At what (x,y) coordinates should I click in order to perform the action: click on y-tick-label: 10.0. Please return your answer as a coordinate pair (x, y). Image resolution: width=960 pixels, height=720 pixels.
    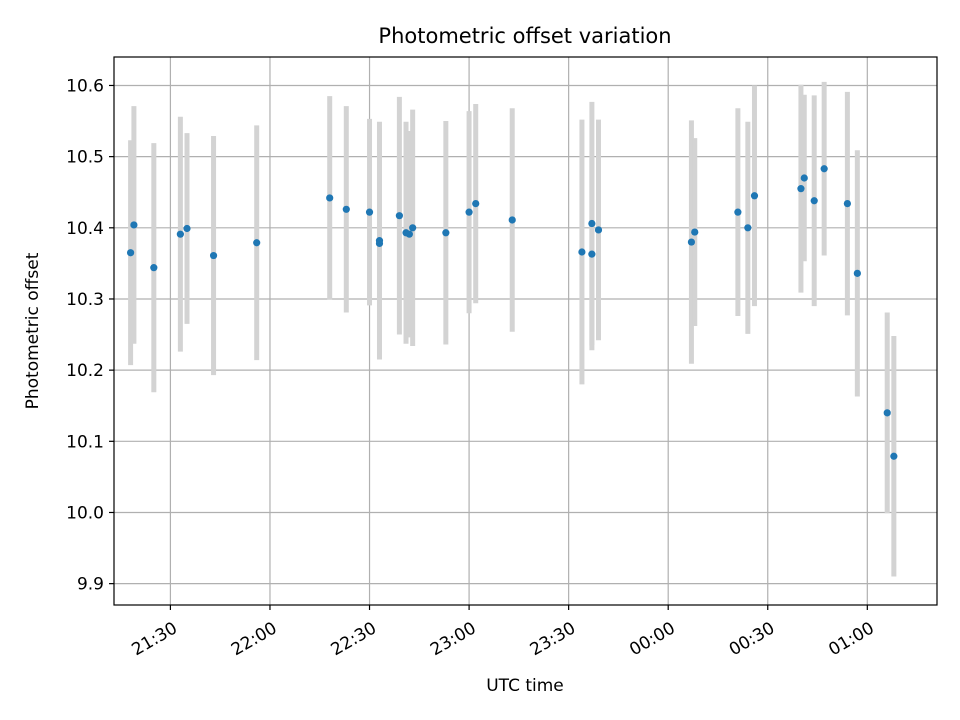
    Looking at the image, I should click on (85, 513).